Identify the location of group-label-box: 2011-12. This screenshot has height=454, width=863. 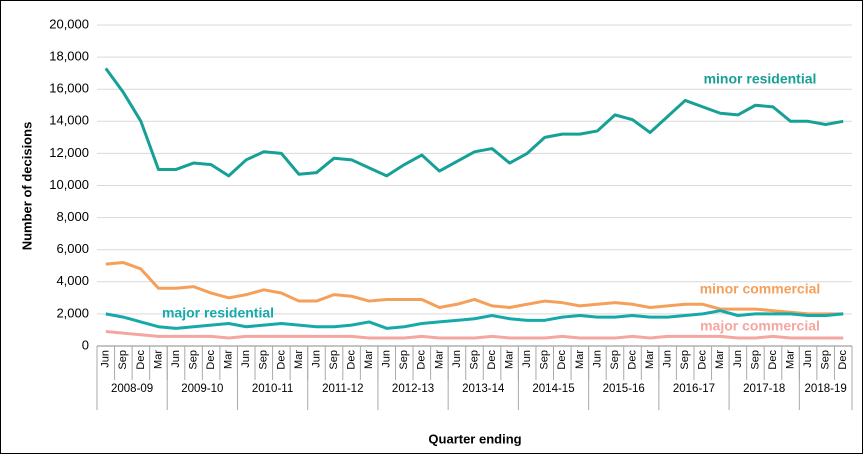
(343, 389).